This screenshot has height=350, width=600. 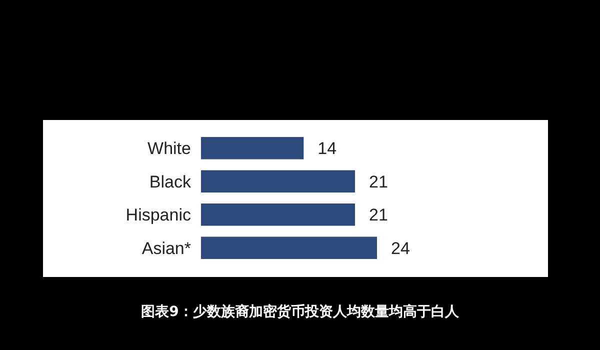 What do you see at coordinates (167, 248) in the screenshot?
I see `y-tick-label: Asian*` at bounding box center [167, 248].